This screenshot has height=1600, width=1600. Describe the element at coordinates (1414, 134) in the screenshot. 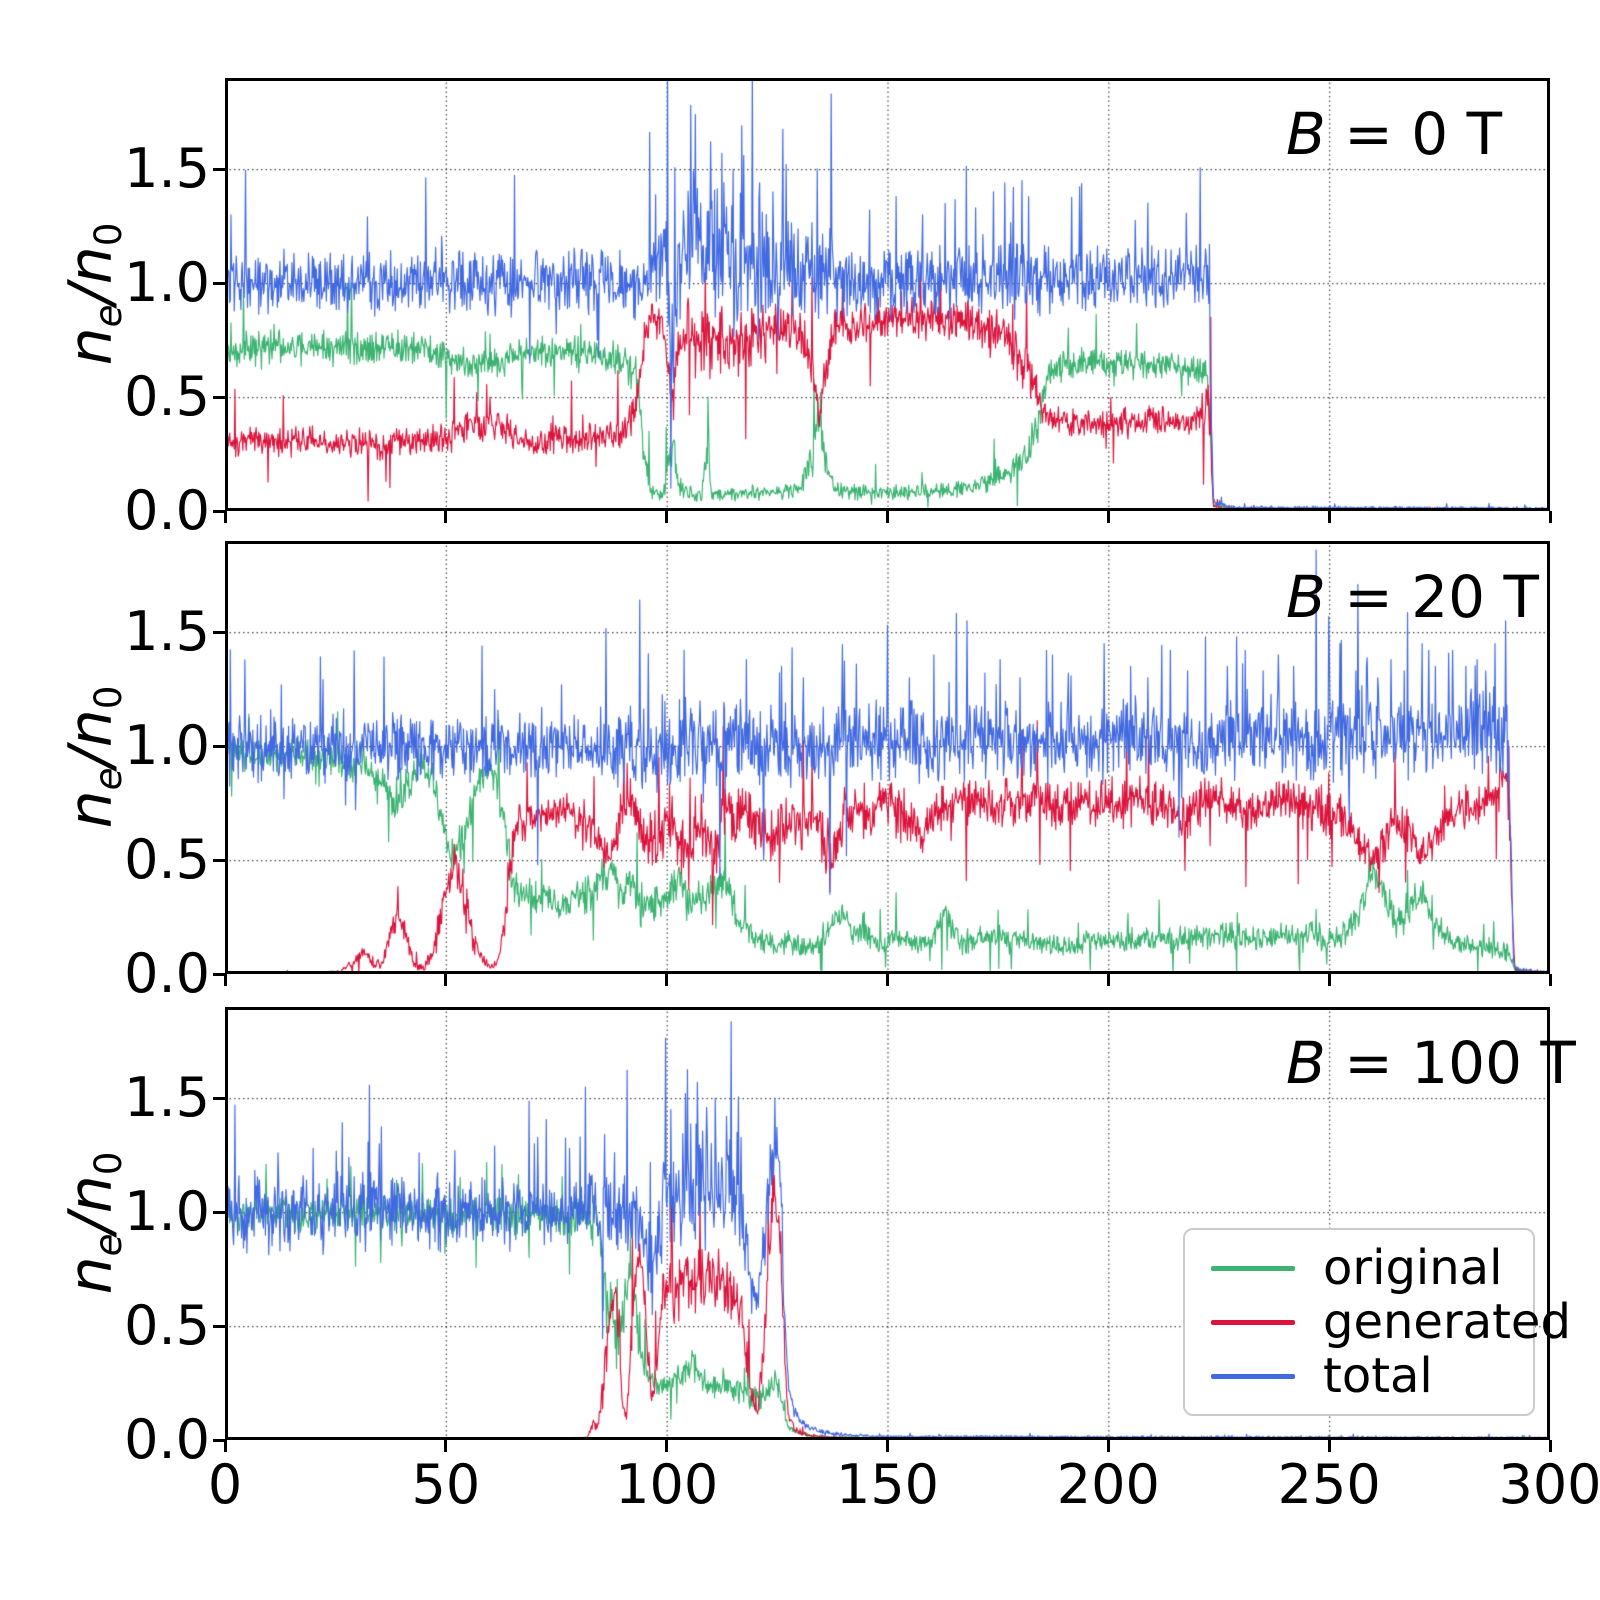

I see `panel-label-b0-value: = 0 T` at that location.